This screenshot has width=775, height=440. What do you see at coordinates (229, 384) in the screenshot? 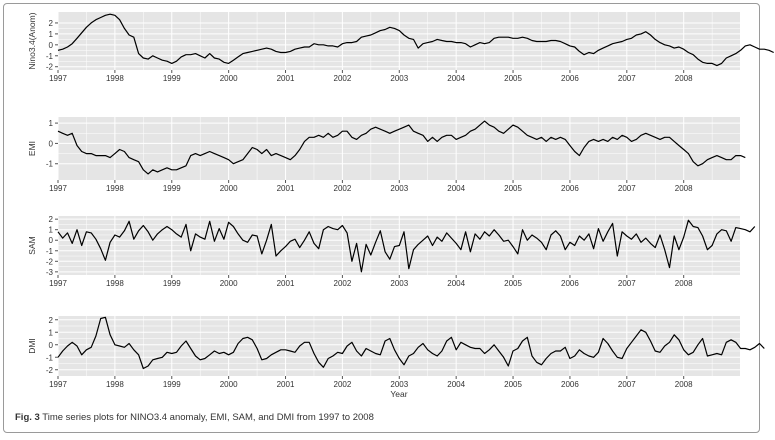
I see `panel-4-x-tick-label: 2000` at bounding box center [229, 384].